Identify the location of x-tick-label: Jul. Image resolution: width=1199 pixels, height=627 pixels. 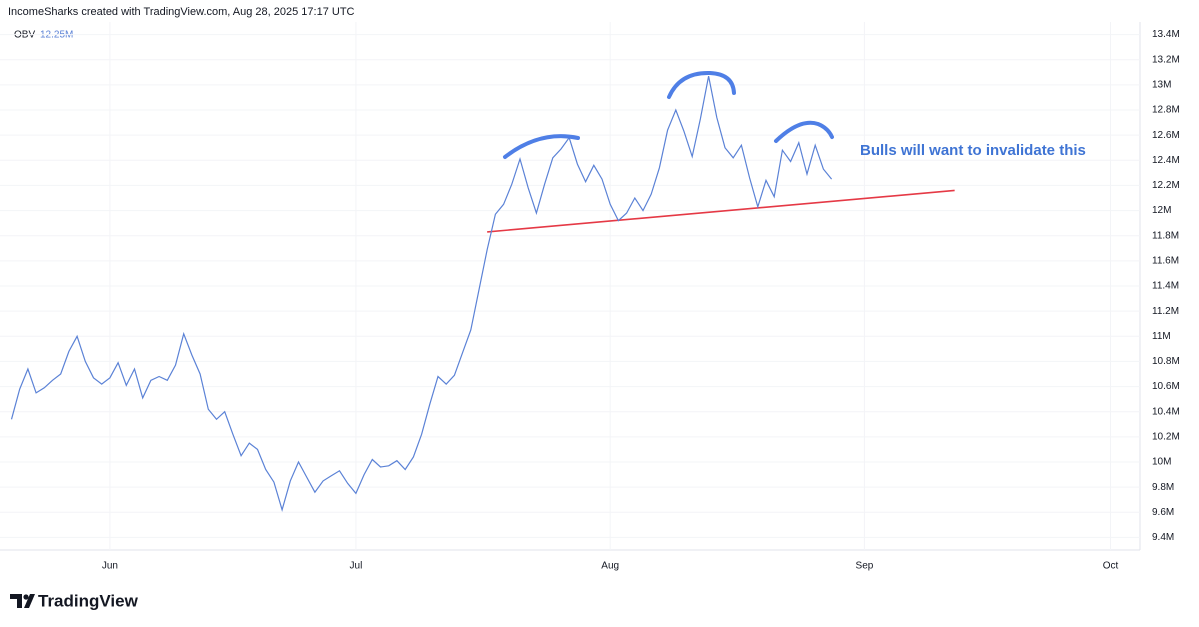
(356, 566).